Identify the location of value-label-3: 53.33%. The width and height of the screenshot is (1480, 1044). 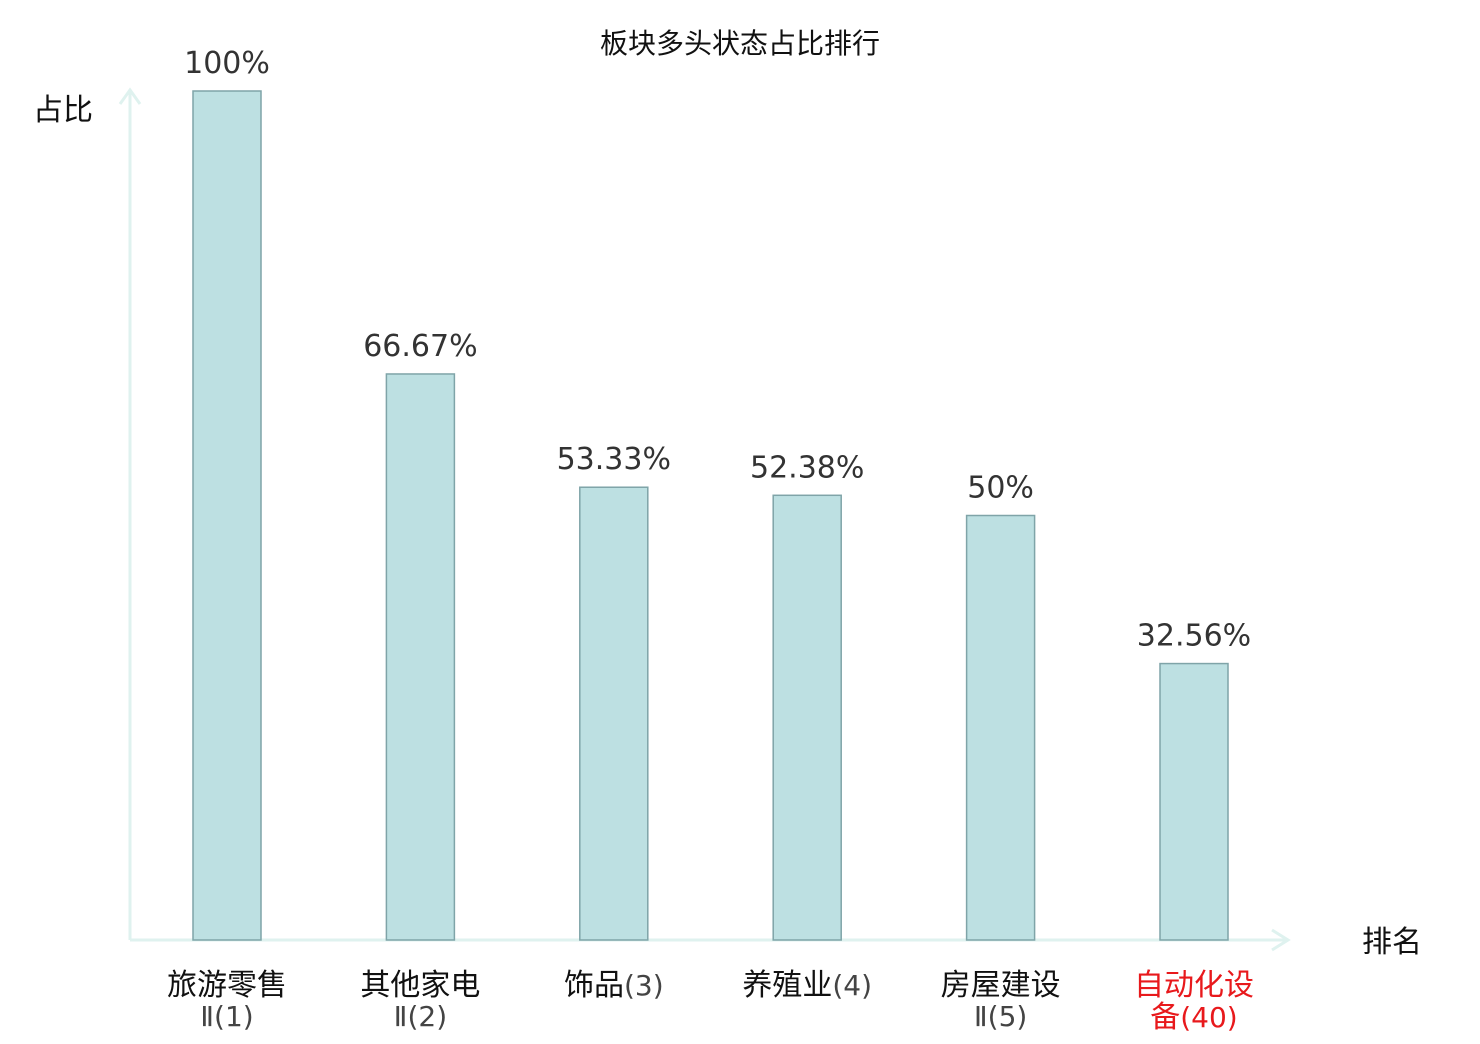
(614, 459).